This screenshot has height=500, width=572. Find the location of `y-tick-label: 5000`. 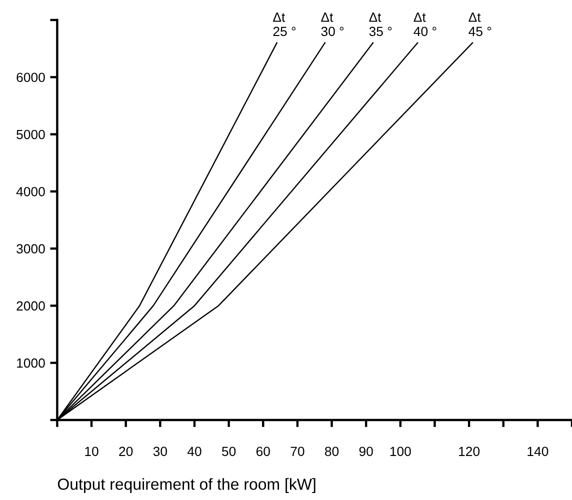

y-tick-label: 5000 is located at coordinates (30, 135).